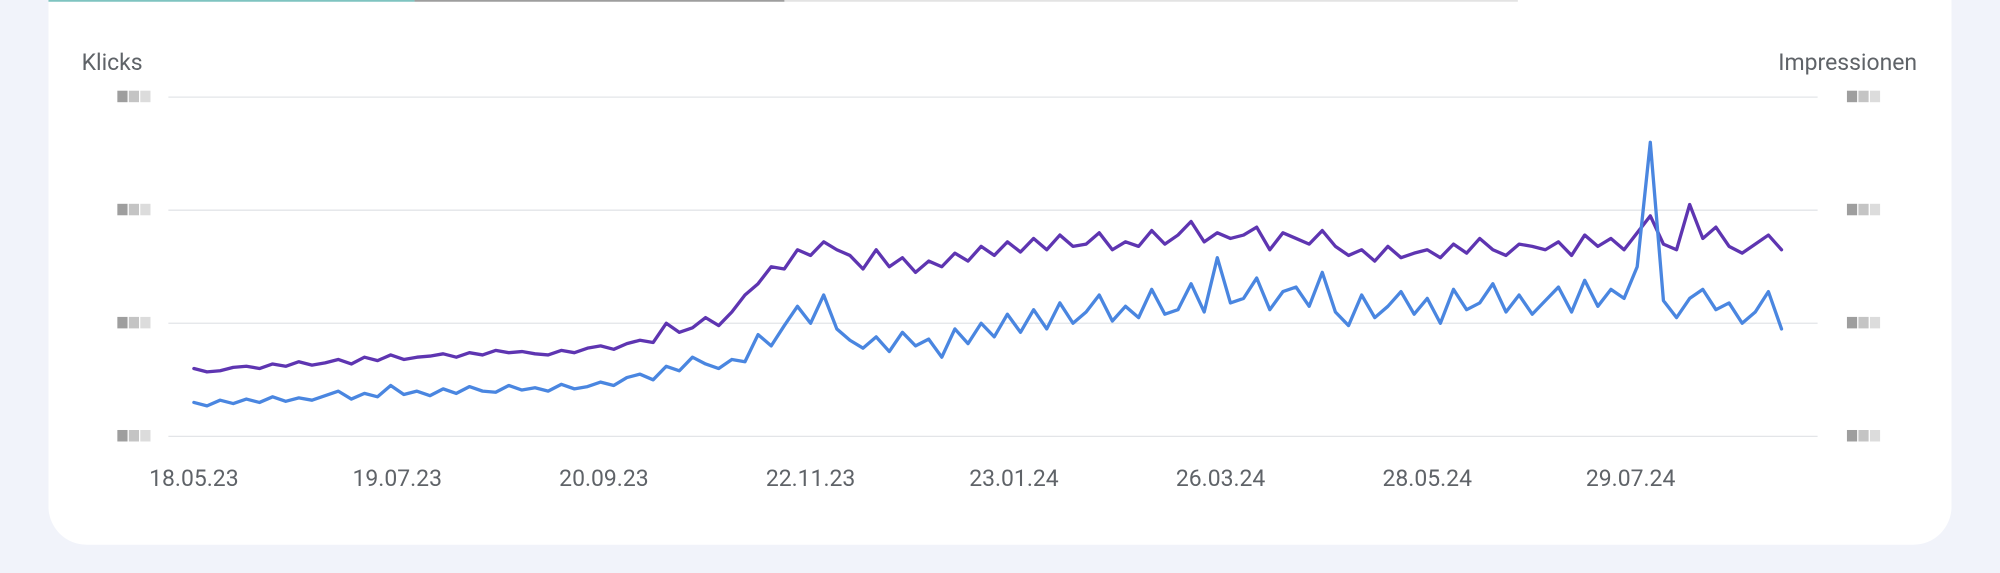  I want to click on x-tick-label: 26.03.24, so click(1221, 478).